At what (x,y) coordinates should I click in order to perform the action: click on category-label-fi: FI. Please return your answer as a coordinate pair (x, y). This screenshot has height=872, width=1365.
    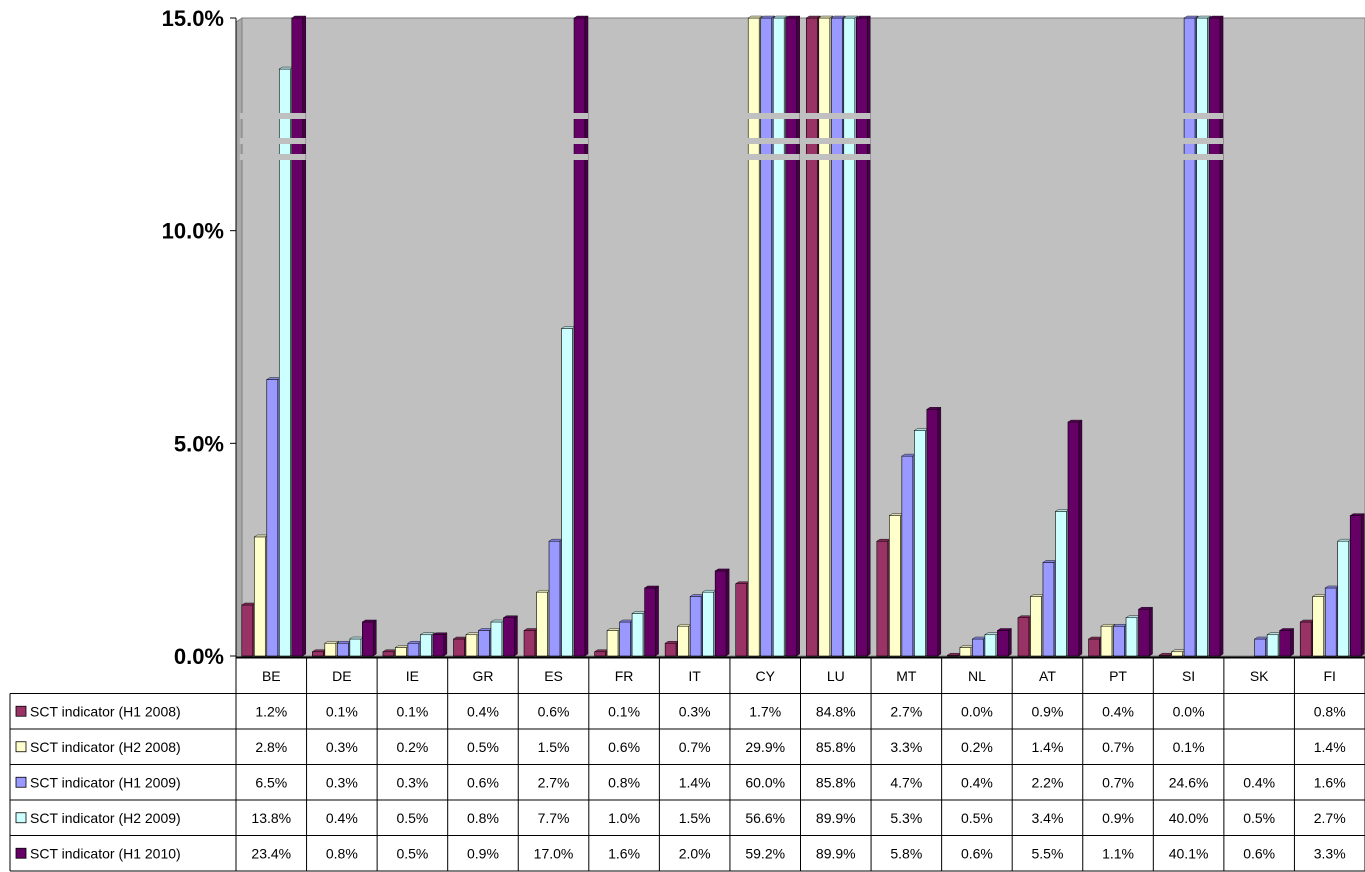
    Looking at the image, I should click on (1329, 676).